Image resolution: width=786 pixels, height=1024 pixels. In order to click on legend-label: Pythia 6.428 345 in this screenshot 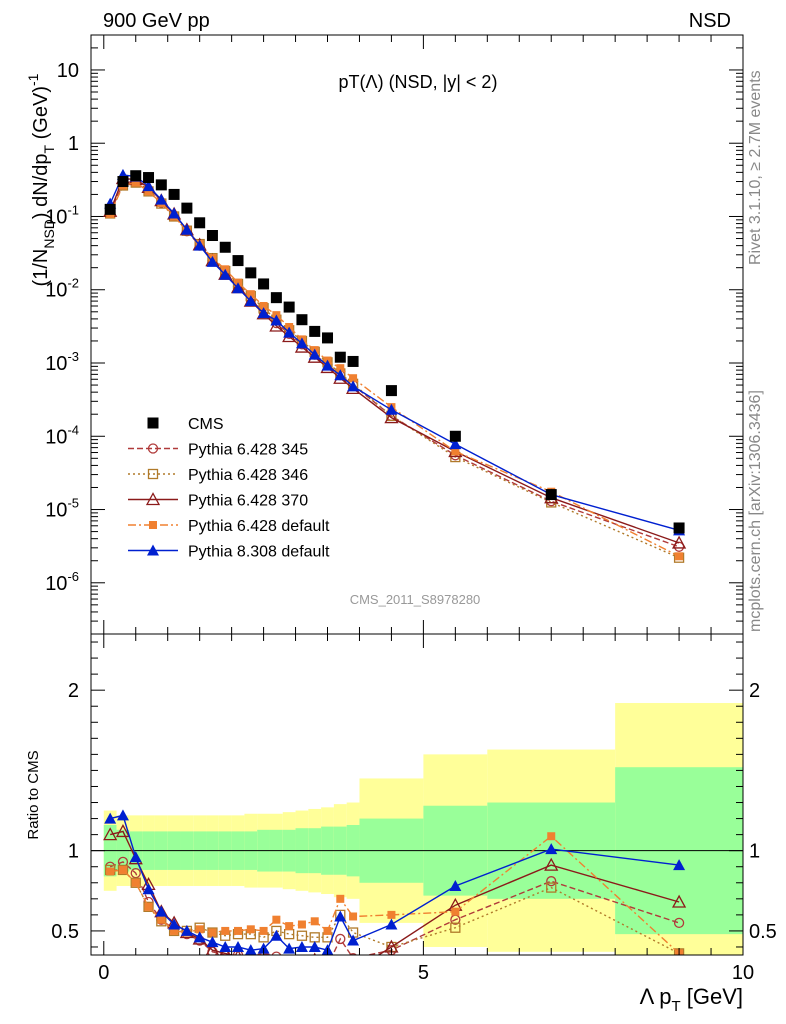, I will do `click(248, 450)`.